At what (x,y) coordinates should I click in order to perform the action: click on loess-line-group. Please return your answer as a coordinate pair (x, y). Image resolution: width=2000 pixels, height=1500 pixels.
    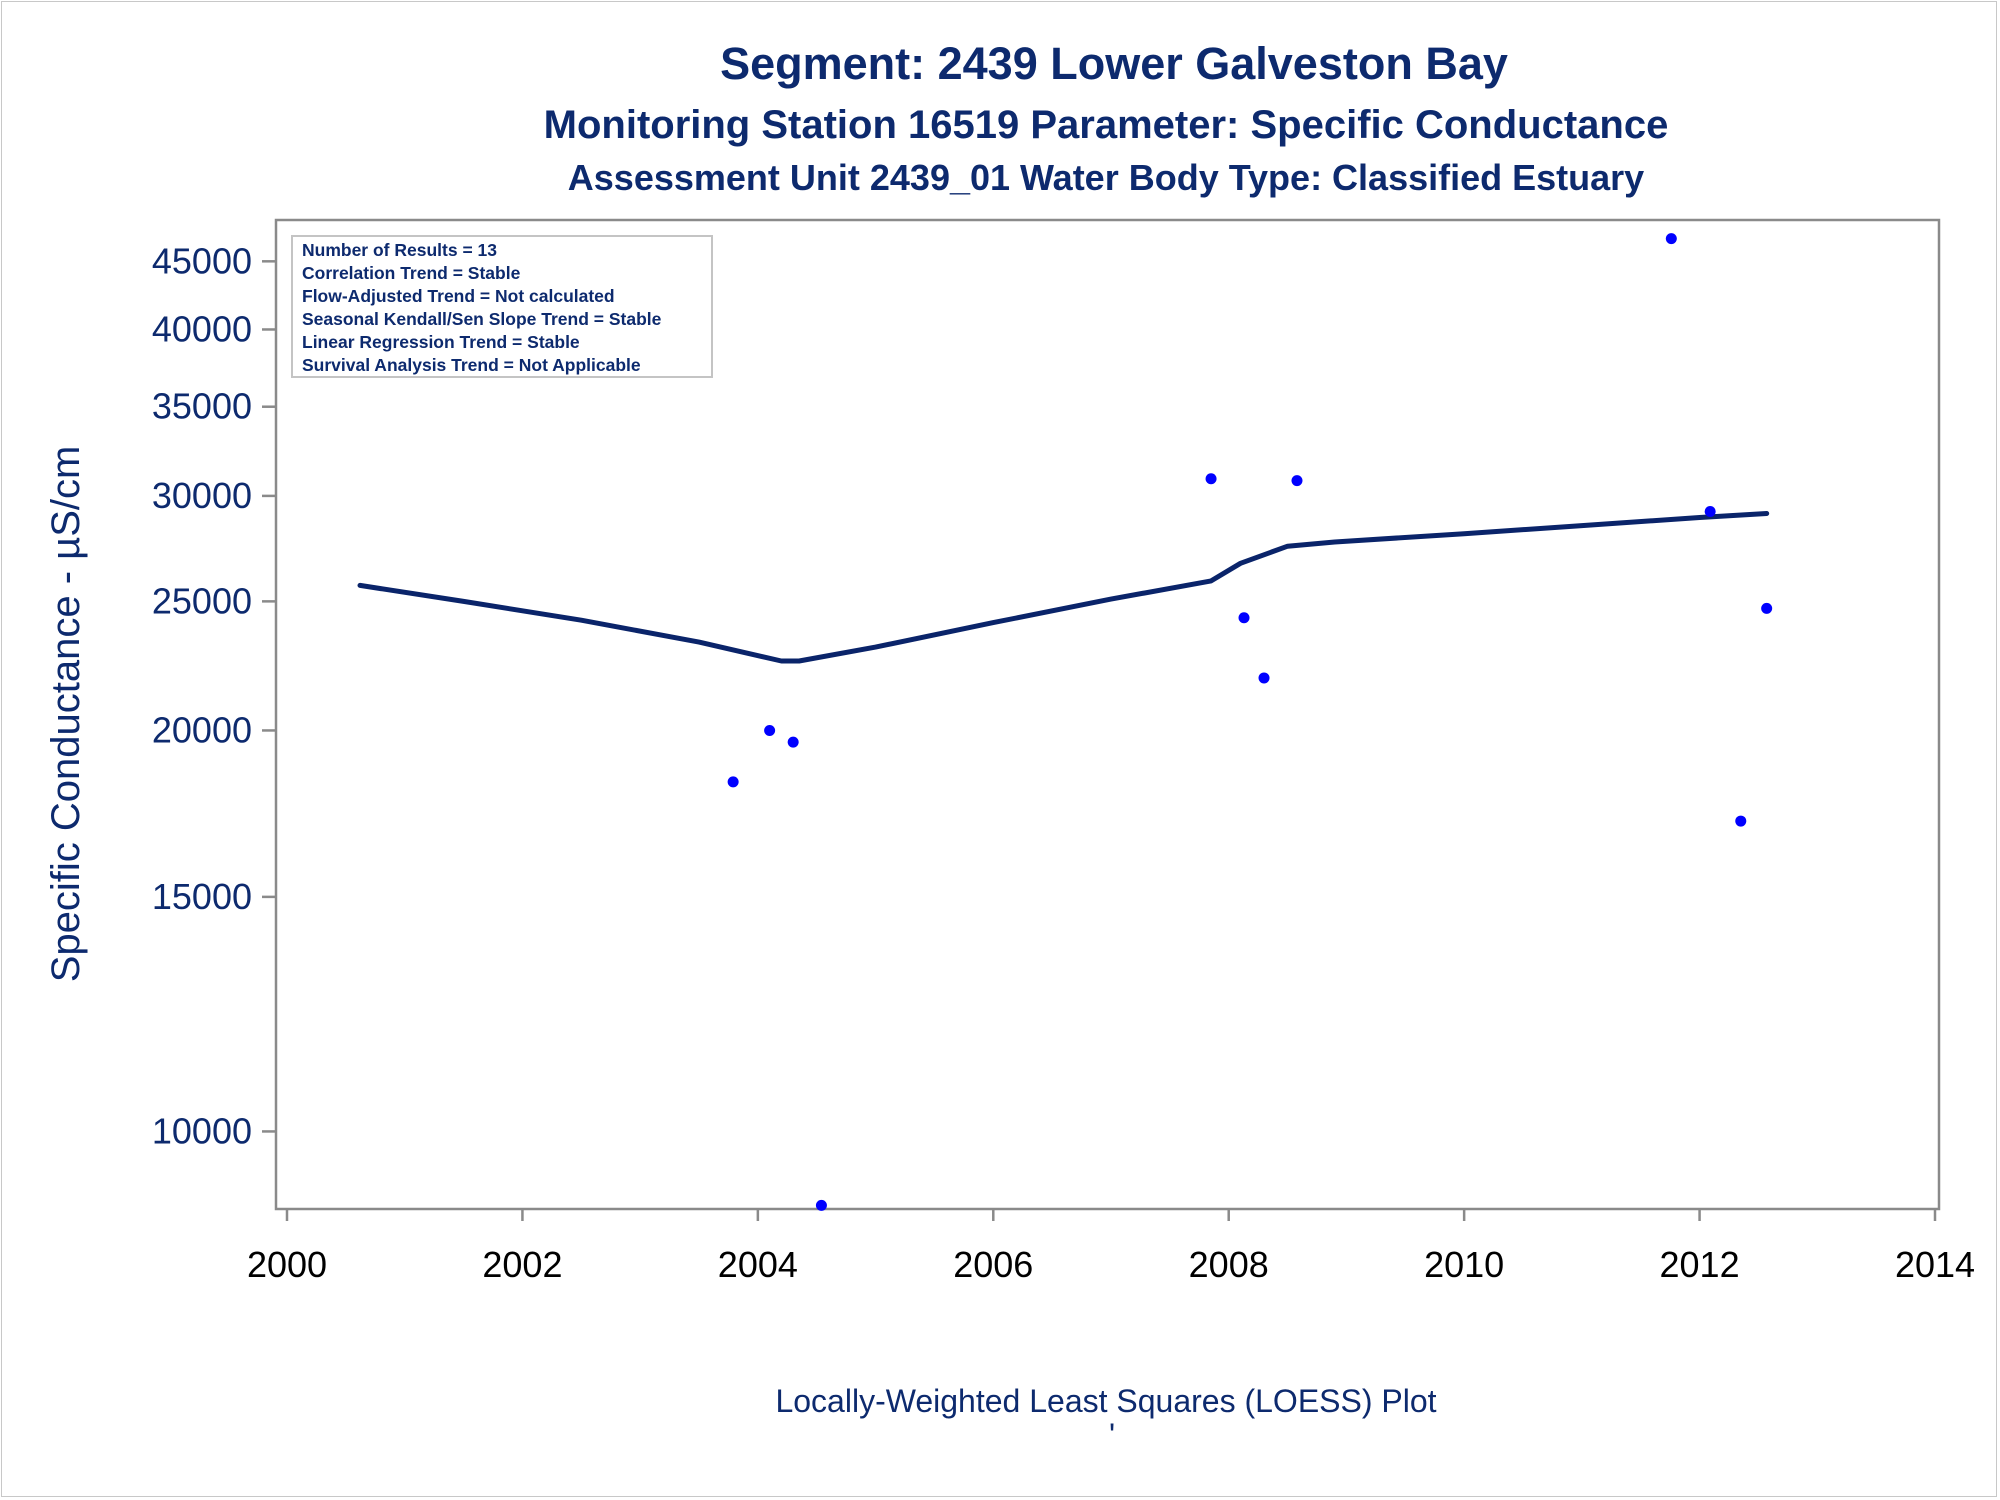
    Looking at the image, I should click on (1063, 587).